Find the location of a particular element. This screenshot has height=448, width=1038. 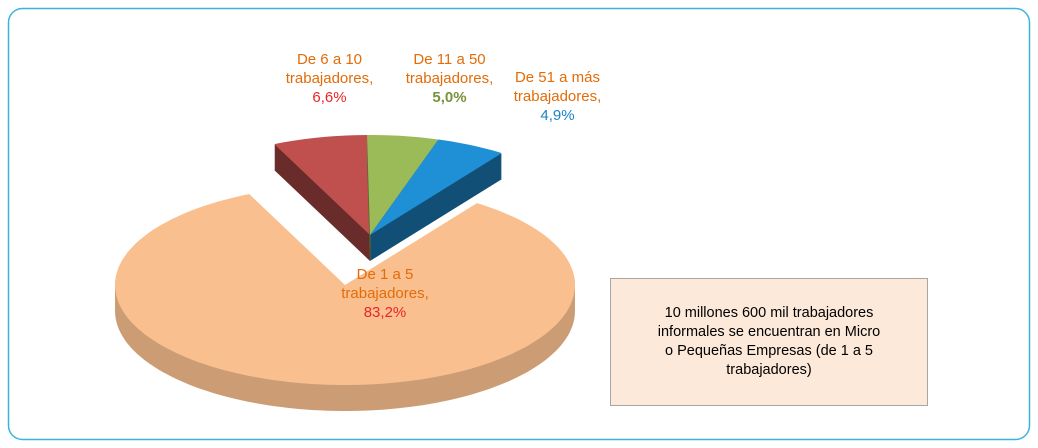

category-label: De 51 a más trabajadores, is located at coordinates (557, 87).